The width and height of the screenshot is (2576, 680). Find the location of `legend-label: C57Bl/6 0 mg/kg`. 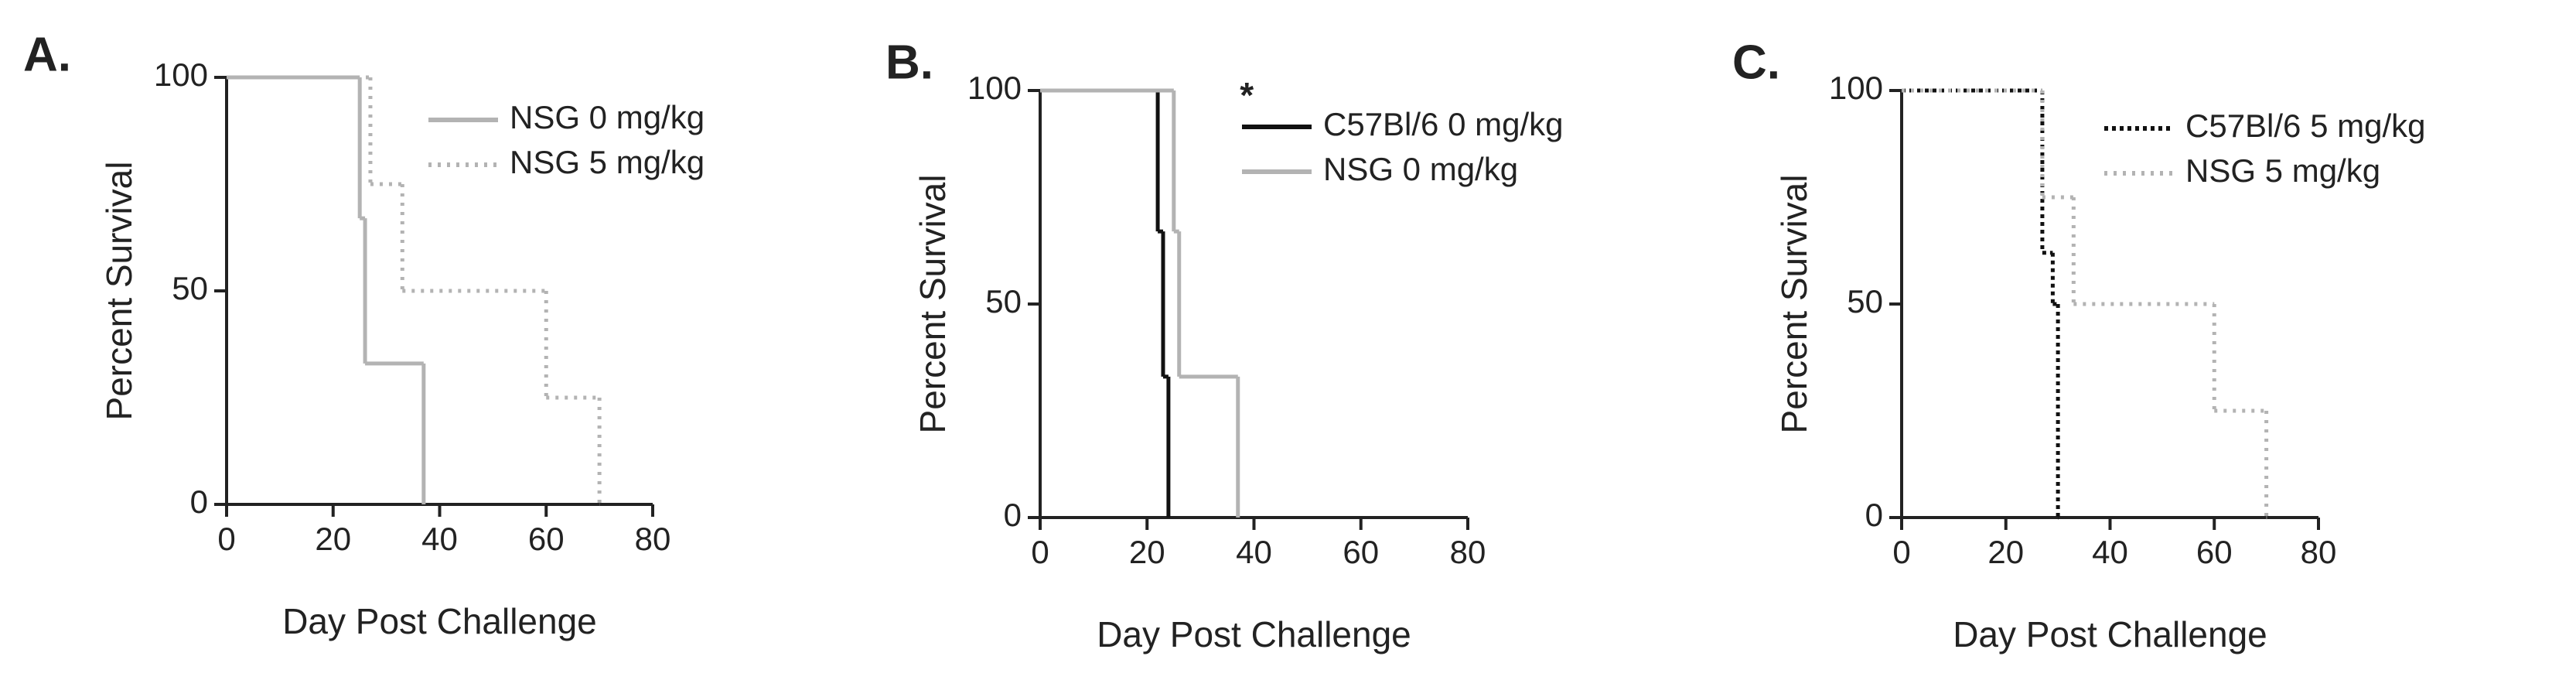

legend-label: C57Bl/6 0 mg/kg is located at coordinates (1443, 124).